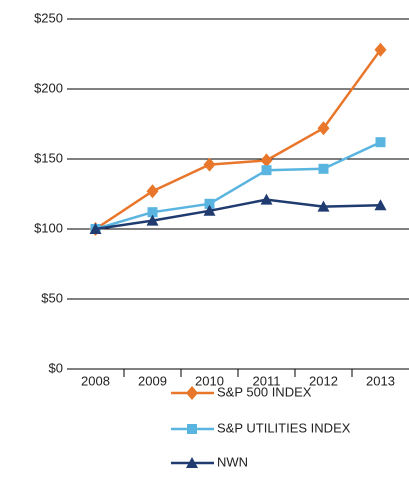 The width and height of the screenshot is (409, 502). I want to click on legend-label: S&P UTILITIES INDEX, so click(284, 427).